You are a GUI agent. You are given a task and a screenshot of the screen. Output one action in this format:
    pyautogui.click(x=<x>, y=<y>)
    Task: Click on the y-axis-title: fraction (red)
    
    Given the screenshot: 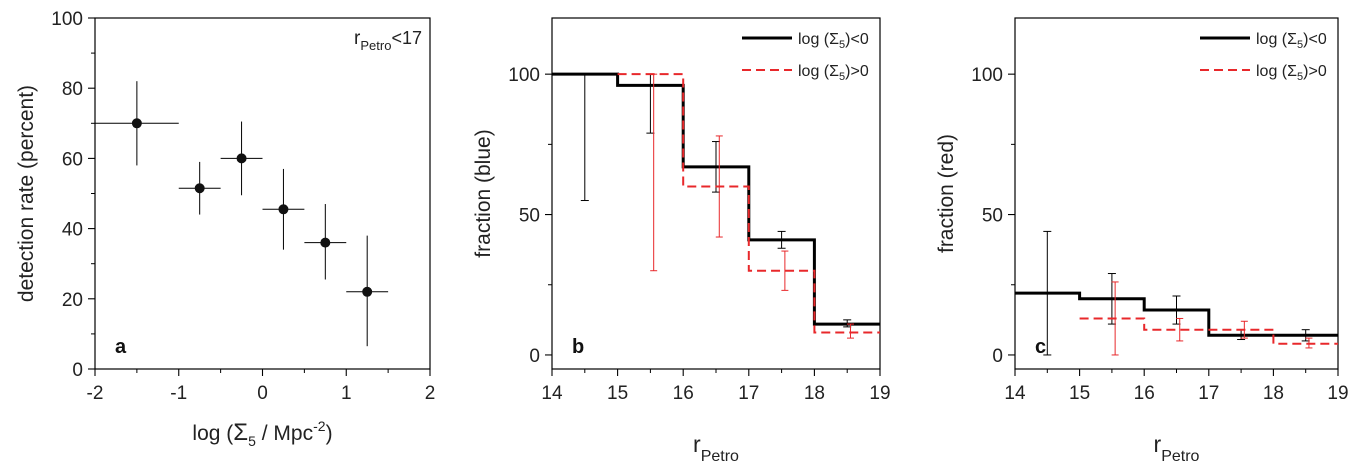 What is the action you would take?
    pyautogui.click(x=946, y=193)
    